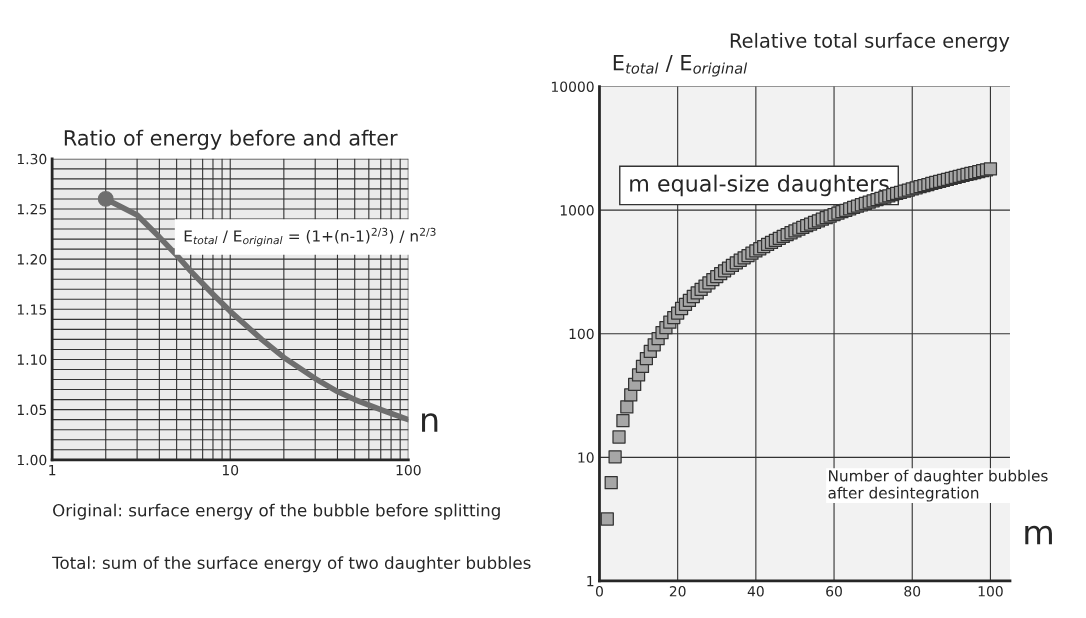 The image size is (1086, 618). Describe the element at coordinates (1038, 535) in the screenshot. I see `x-axis-title: m` at that location.